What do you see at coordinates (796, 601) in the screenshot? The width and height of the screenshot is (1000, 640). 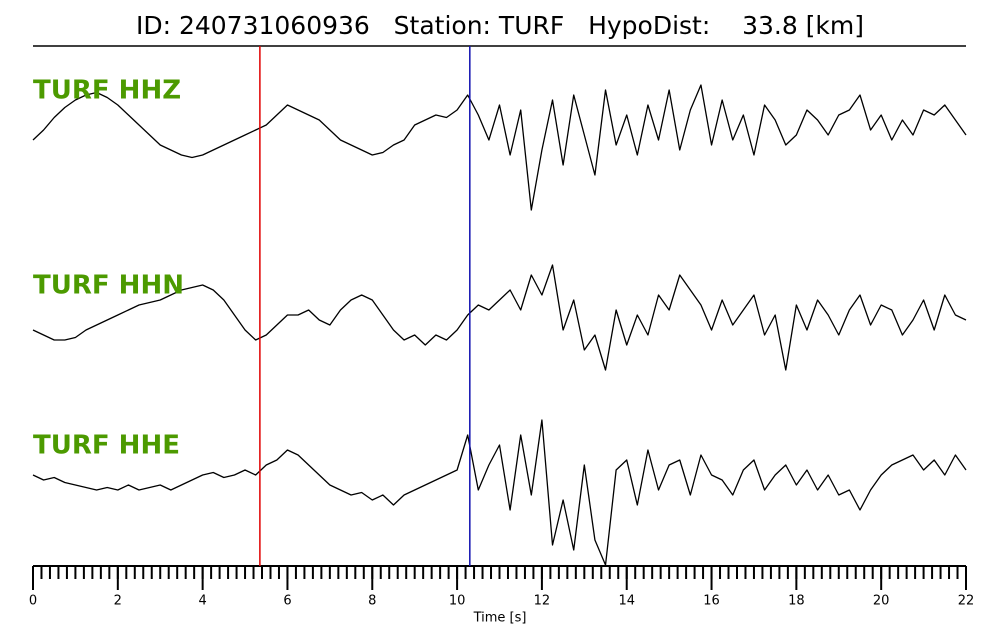 I see `x-tick-label: 18` at bounding box center [796, 601].